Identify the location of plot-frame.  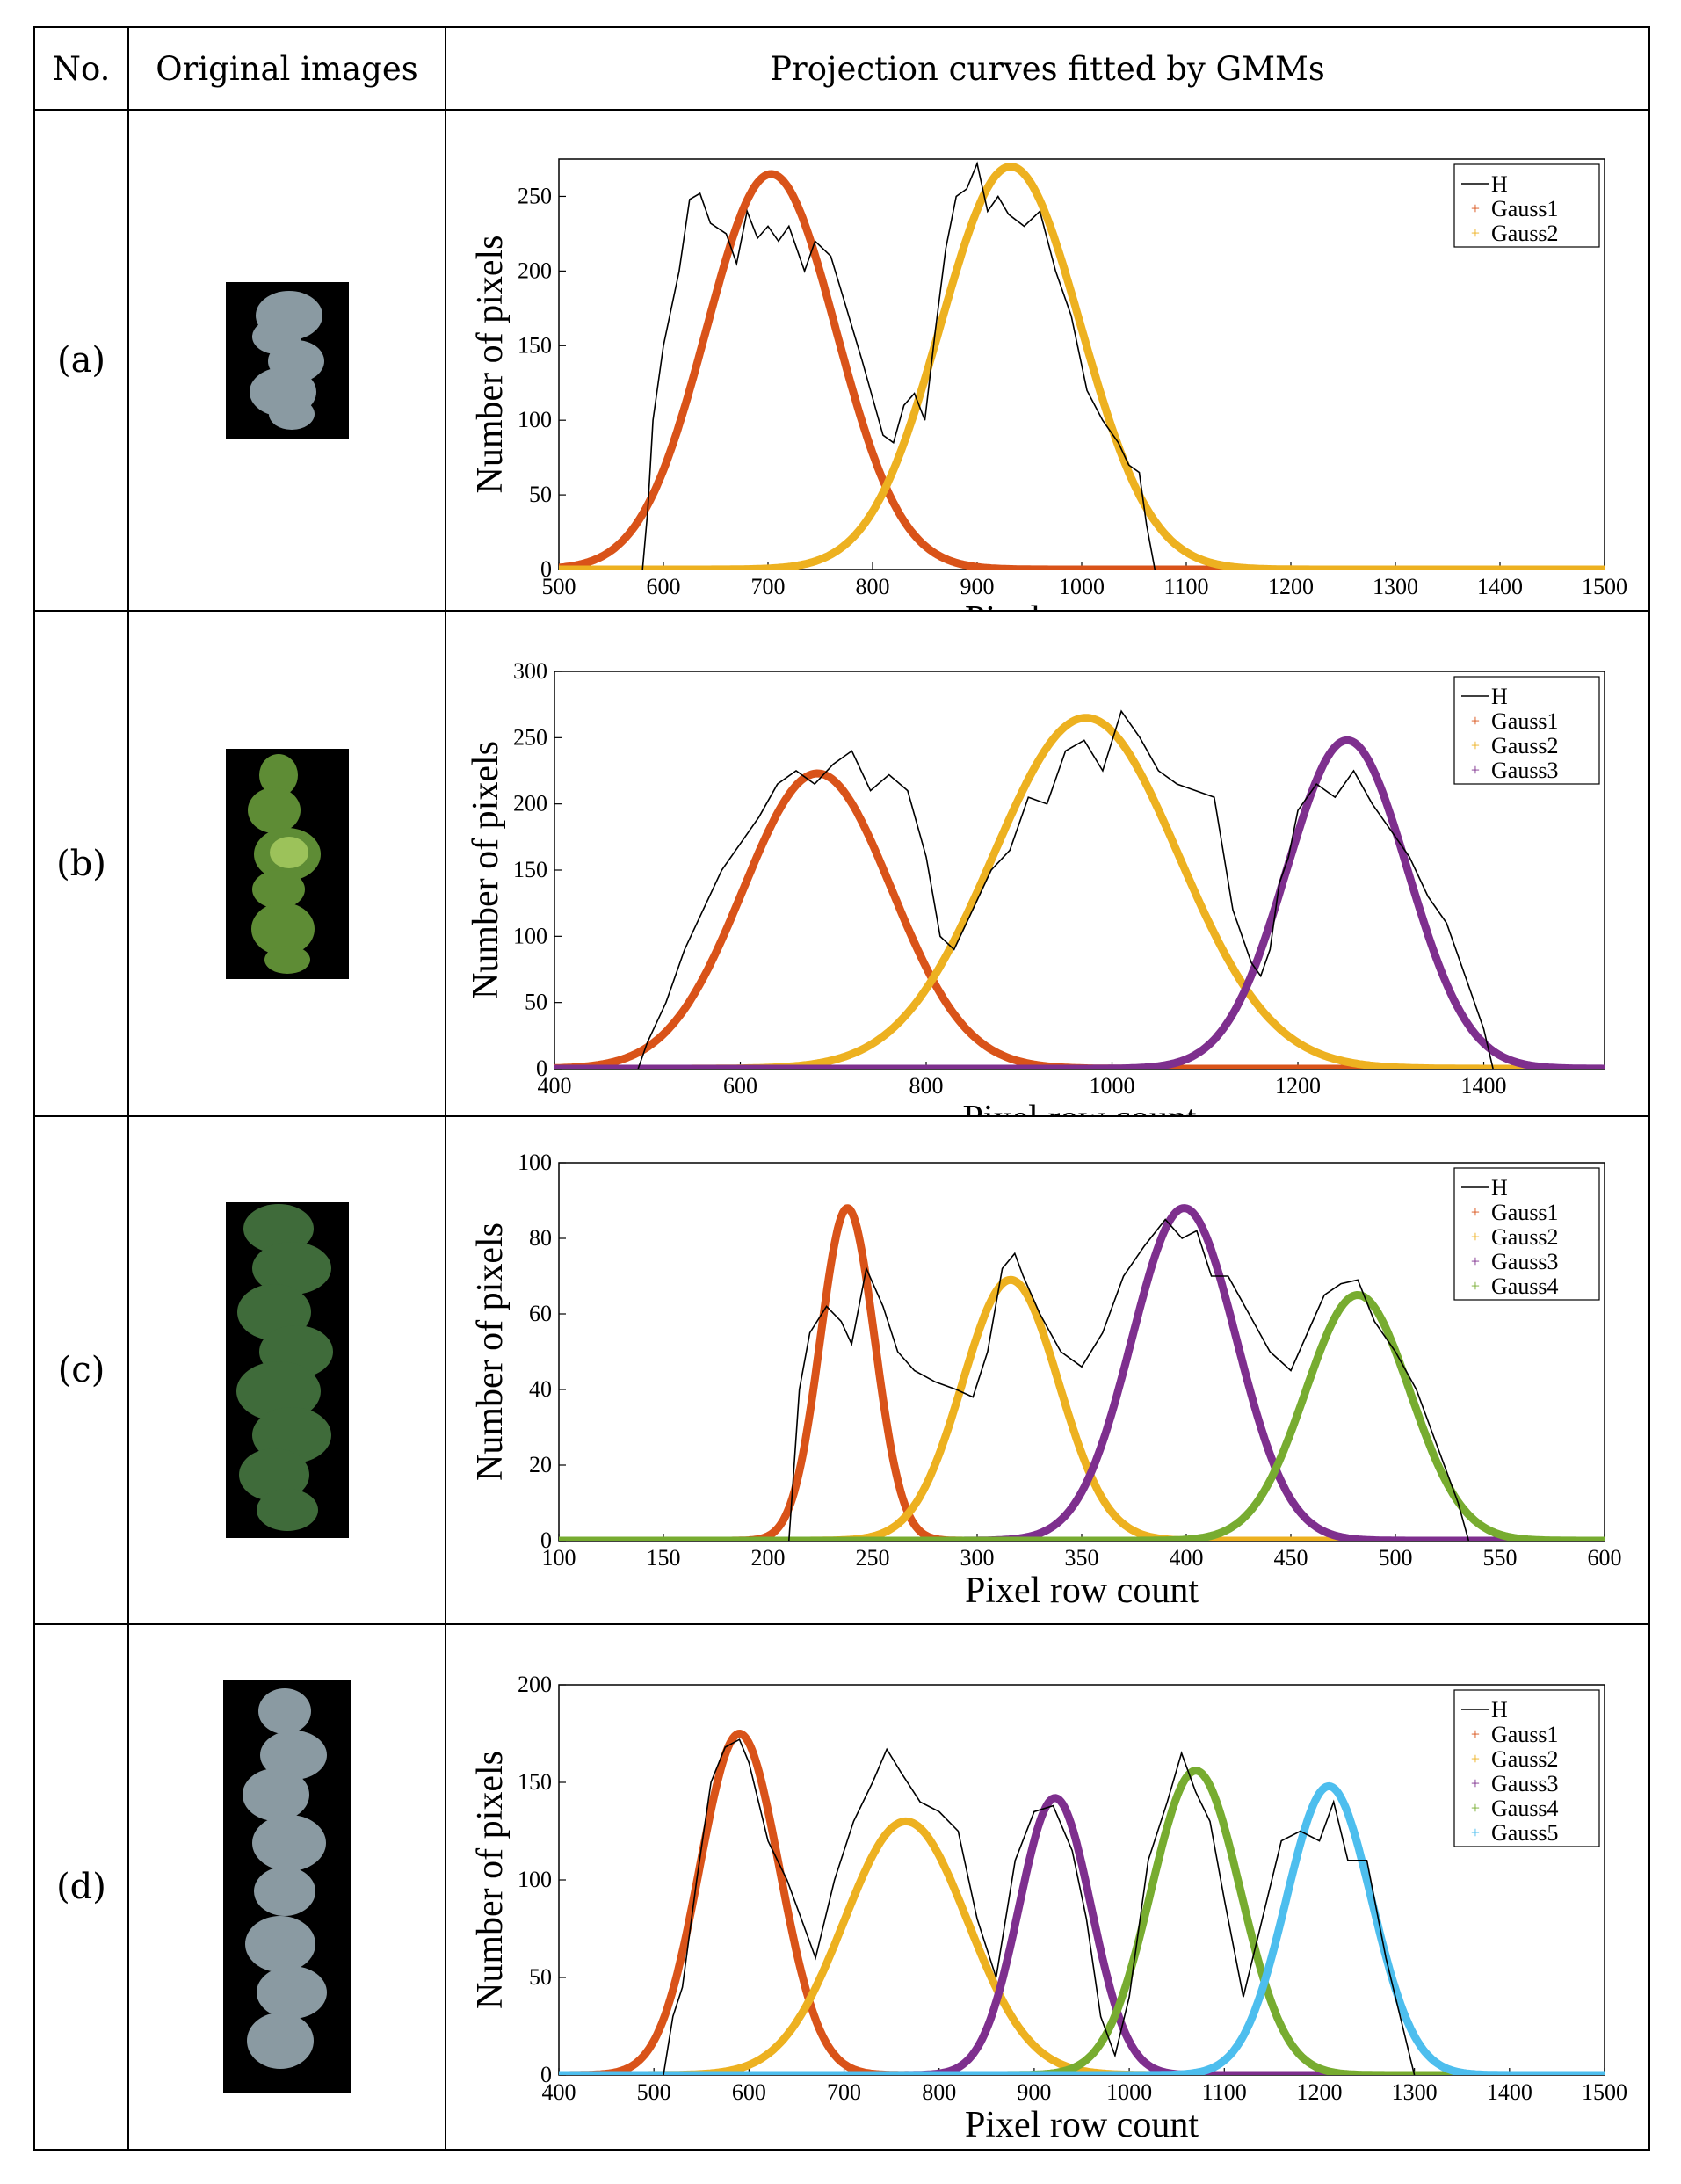
(1079, 870).